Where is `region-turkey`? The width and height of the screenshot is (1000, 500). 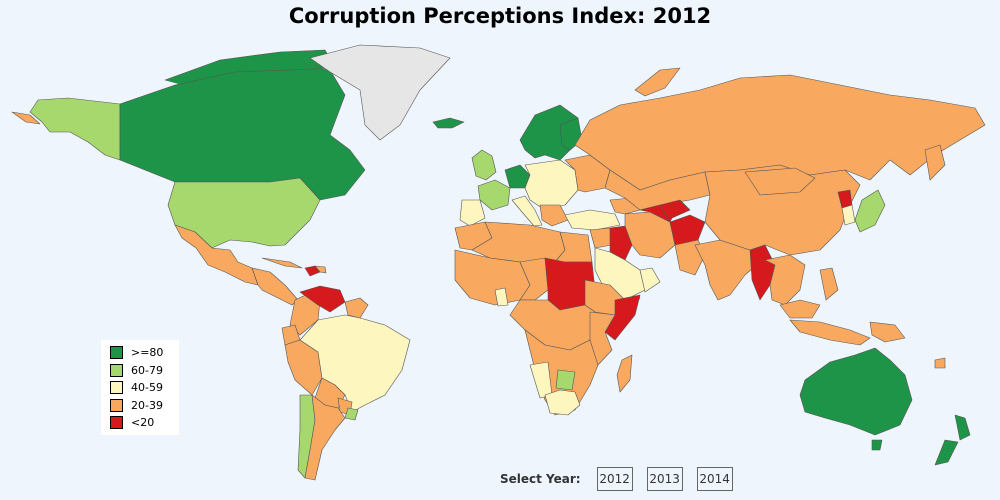
region-turkey is located at coordinates (592, 220).